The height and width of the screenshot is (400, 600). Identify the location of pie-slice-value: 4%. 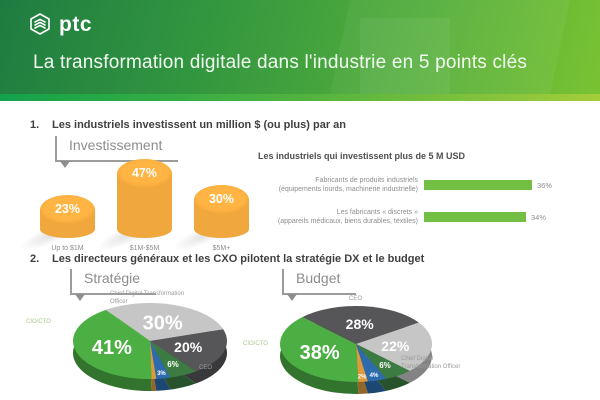
(374, 376).